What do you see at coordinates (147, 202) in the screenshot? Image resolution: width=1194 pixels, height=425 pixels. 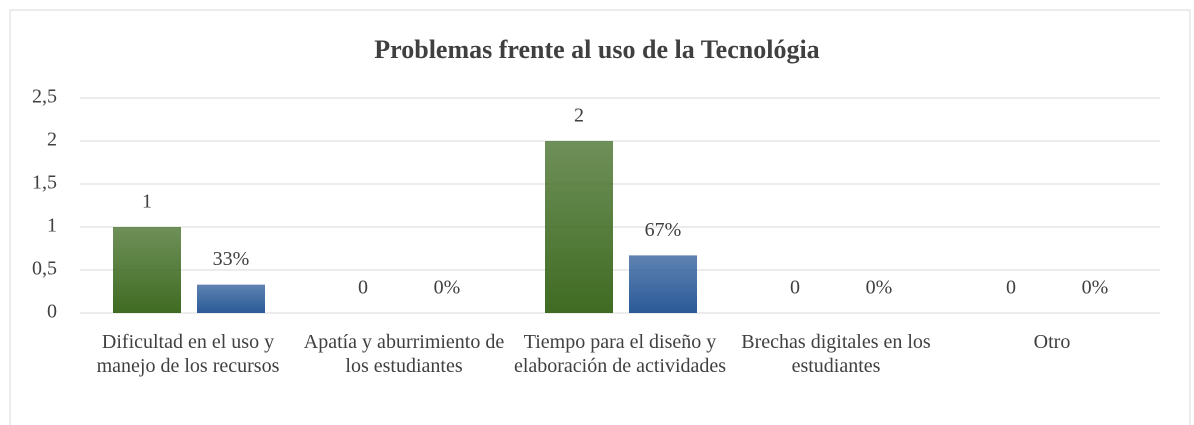 I see `data-label: 1` at bounding box center [147, 202].